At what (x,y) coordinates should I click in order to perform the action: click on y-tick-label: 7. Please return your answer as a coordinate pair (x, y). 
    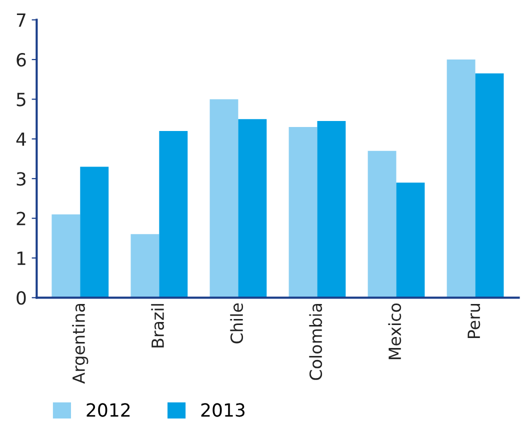
    Looking at the image, I should click on (21, 20).